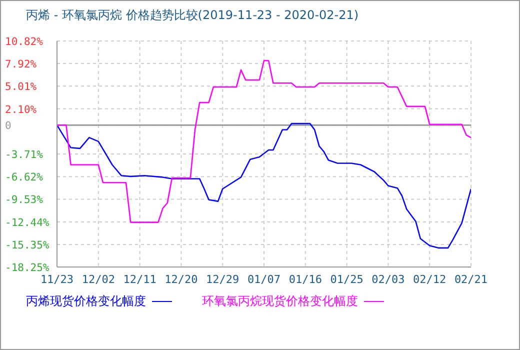 The width and height of the screenshot is (520, 350). What do you see at coordinates (21, 110) in the screenshot?
I see `y-tick-label: 2.10%` at bounding box center [21, 110].